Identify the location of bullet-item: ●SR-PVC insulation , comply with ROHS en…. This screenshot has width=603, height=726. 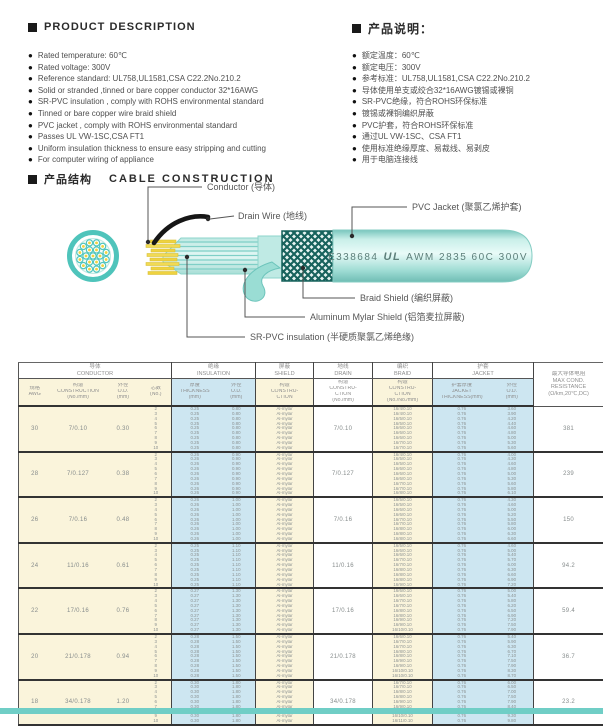
(147, 102).